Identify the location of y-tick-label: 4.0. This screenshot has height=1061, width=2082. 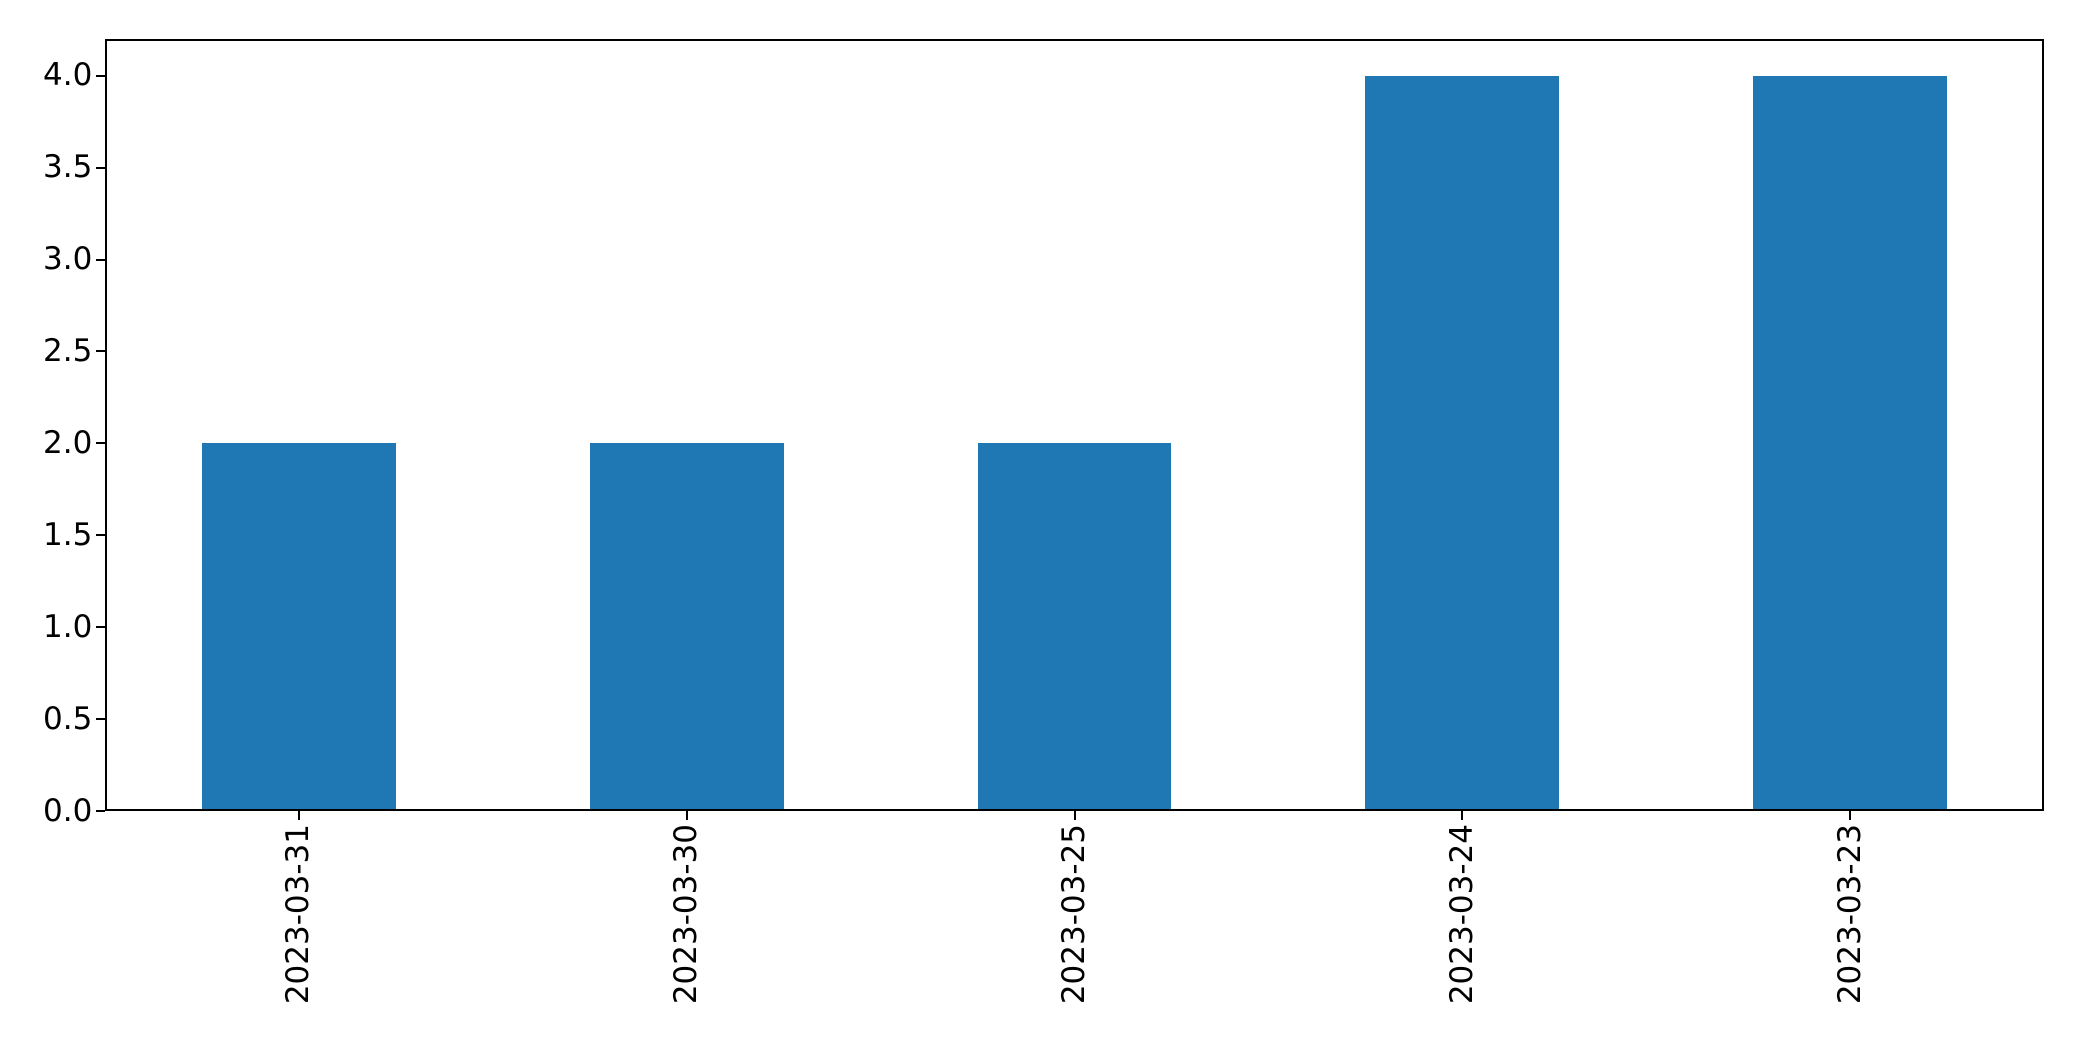
(68, 75).